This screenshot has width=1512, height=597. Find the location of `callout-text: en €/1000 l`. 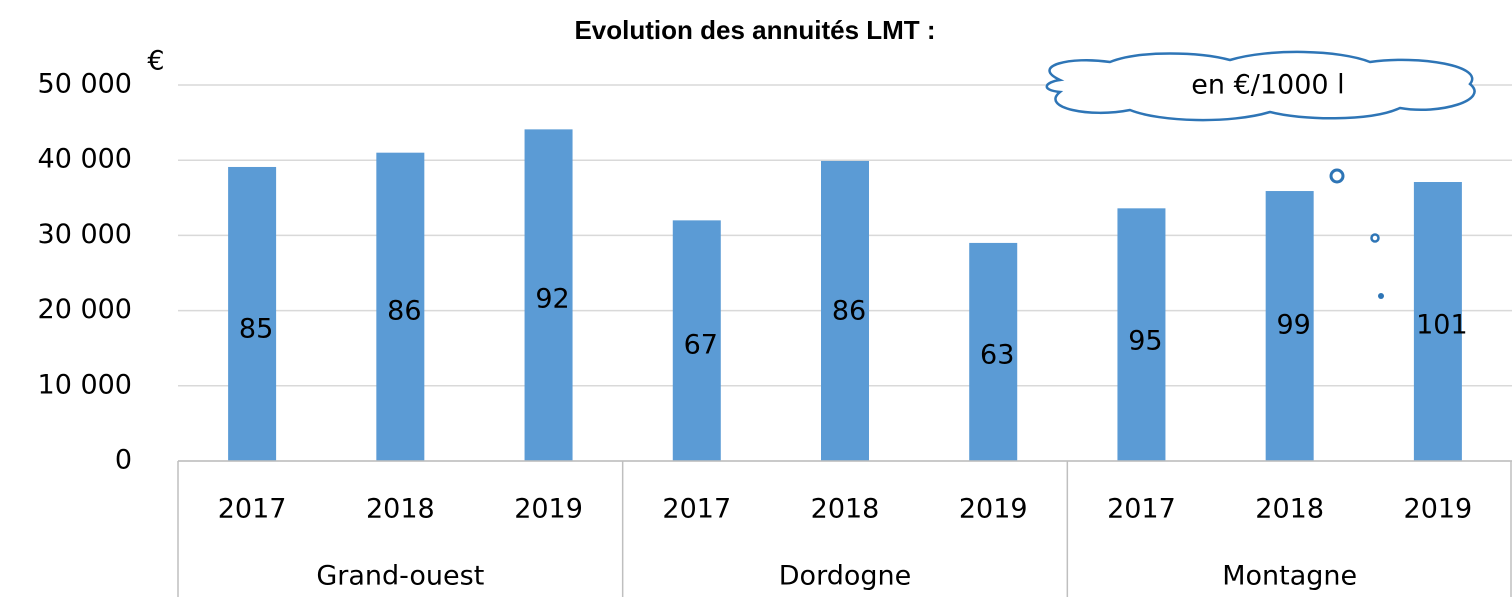

callout-text: en €/1000 l is located at coordinates (1267, 85).